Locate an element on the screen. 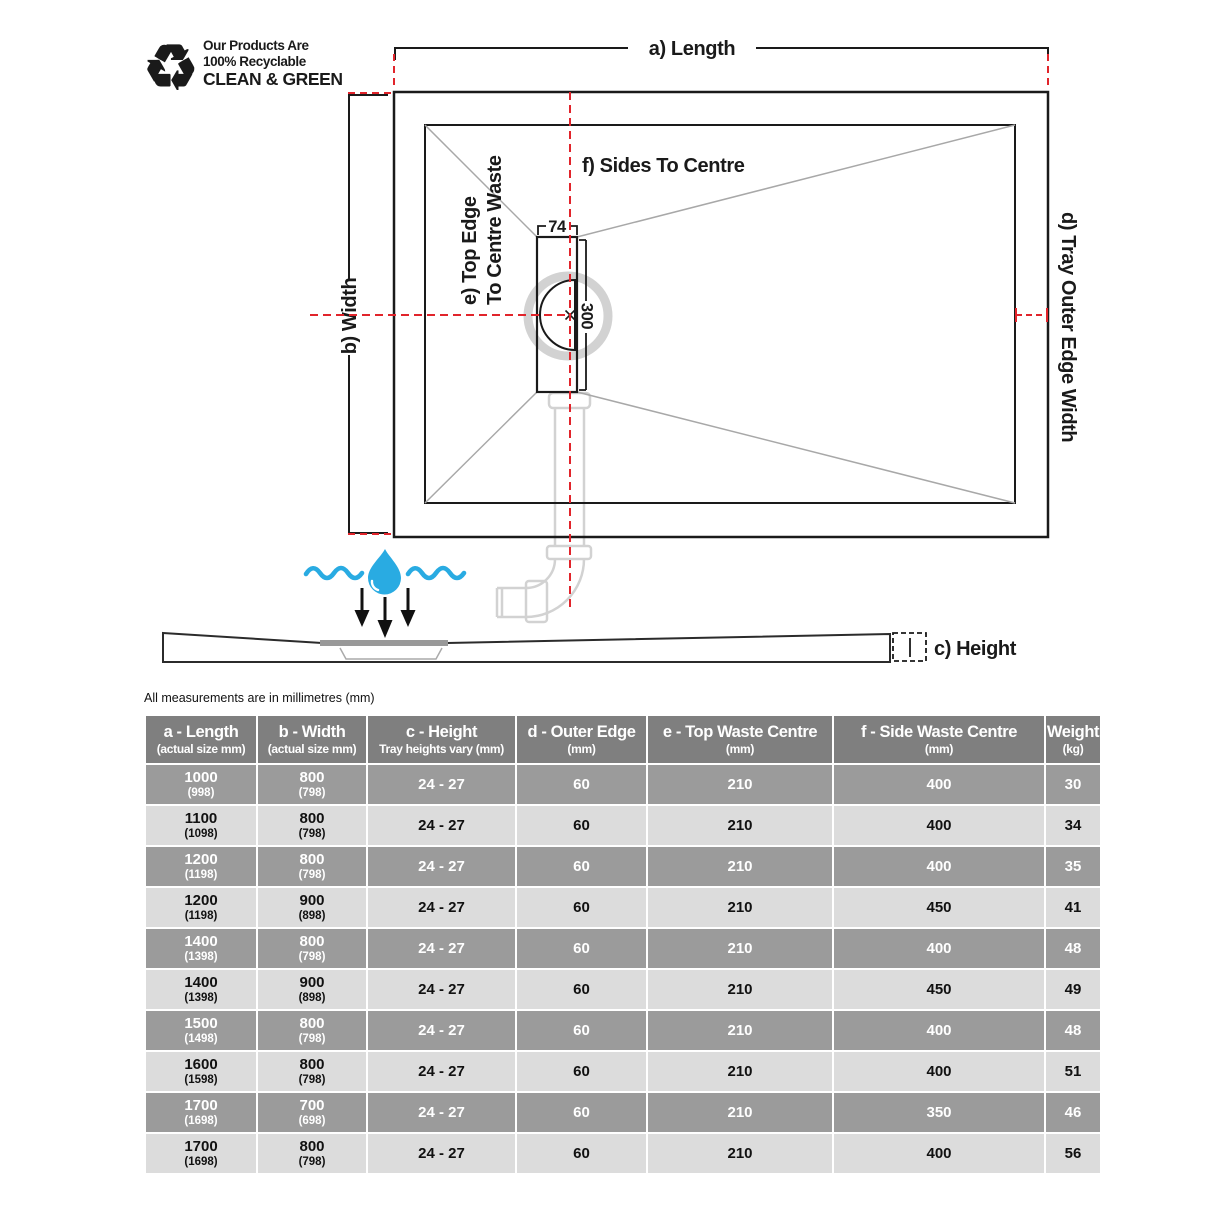  table-cell: 1400 (1398) is located at coordinates (201, 989).